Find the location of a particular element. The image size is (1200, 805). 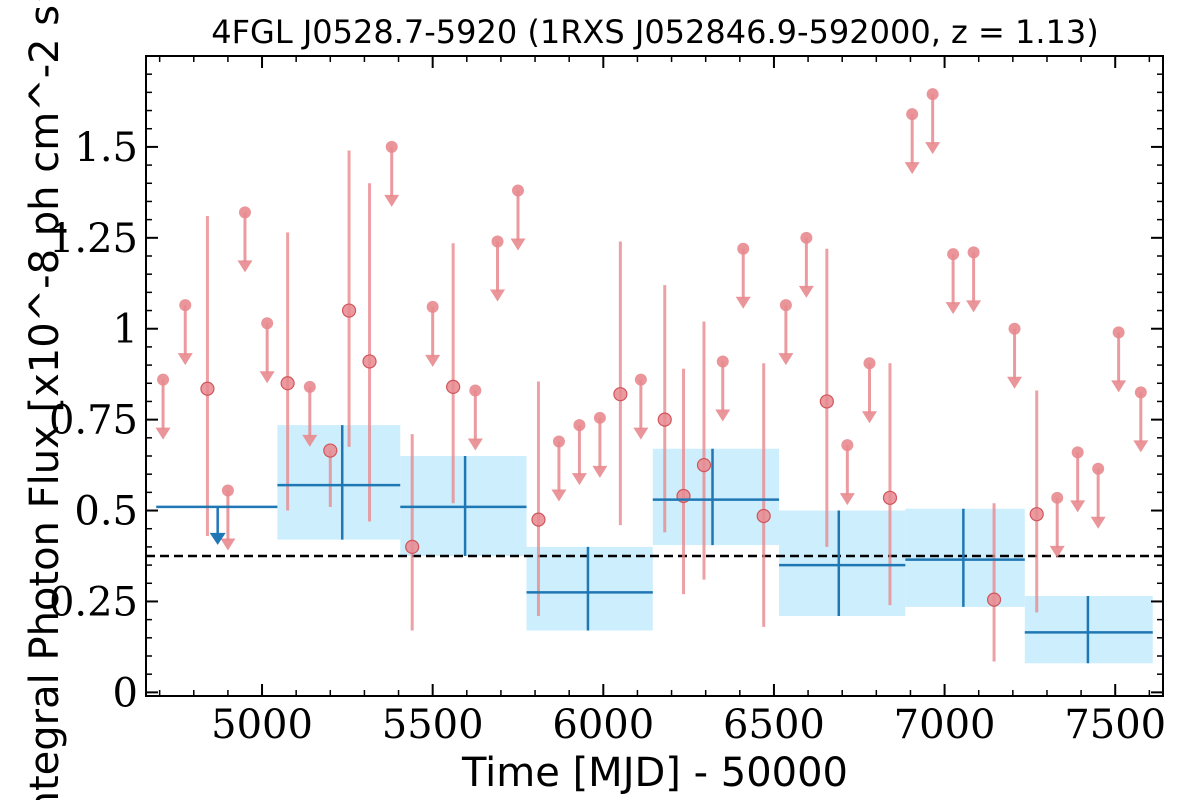

y-tick-label: 1 is located at coordinates (125, 330).